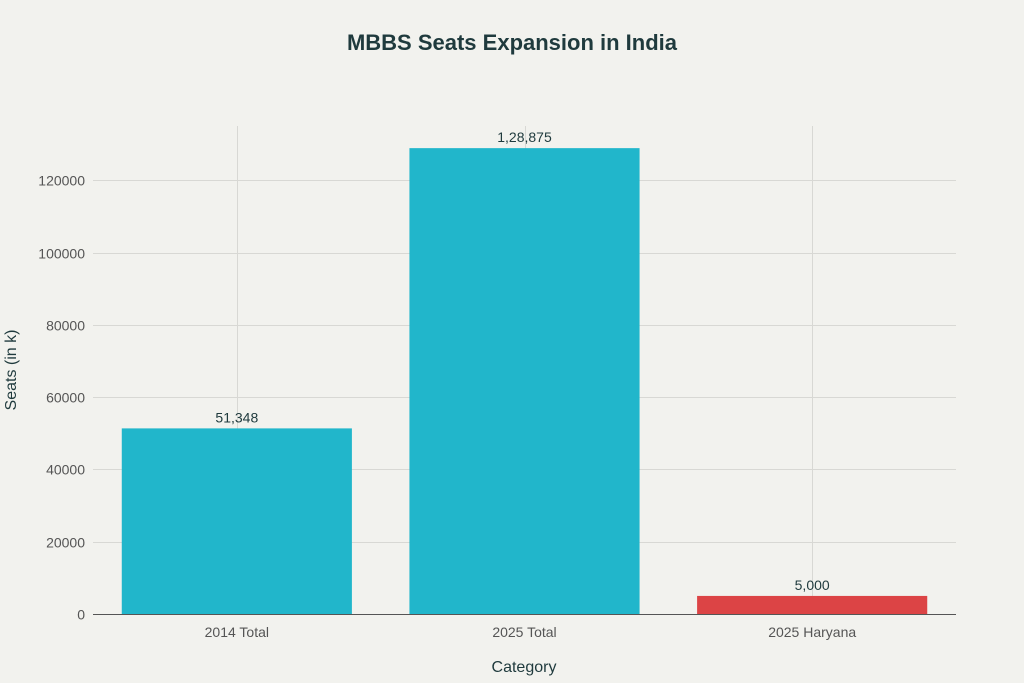 The image size is (1024, 683). Describe the element at coordinates (11, 370) in the screenshot. I see `y-axis-label: Seats (in k)` at that location.